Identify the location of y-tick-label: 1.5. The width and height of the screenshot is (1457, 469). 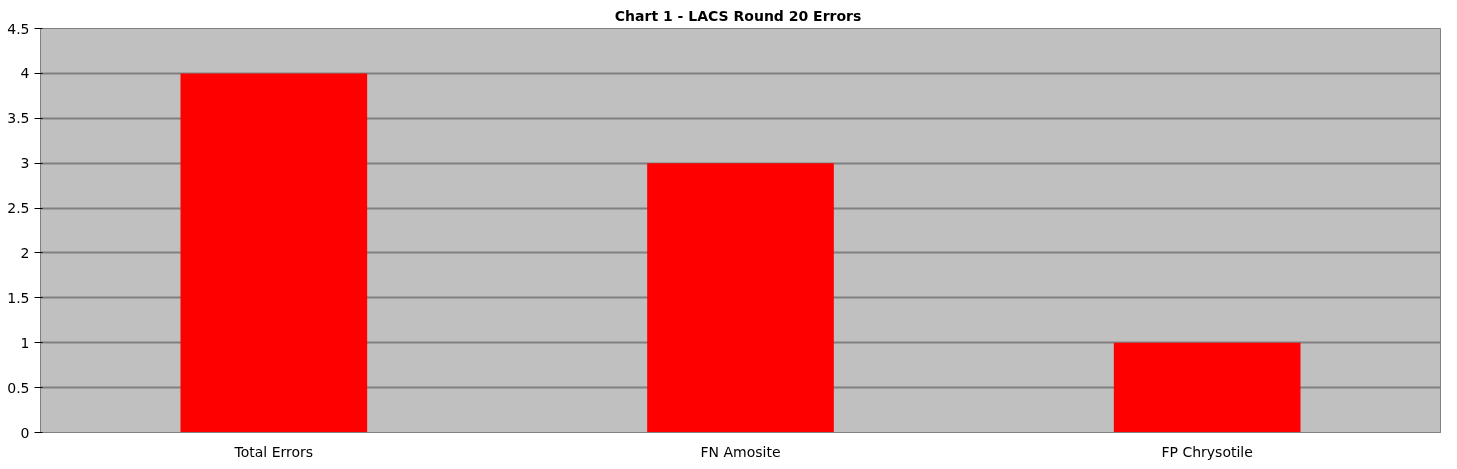
(18, 297).